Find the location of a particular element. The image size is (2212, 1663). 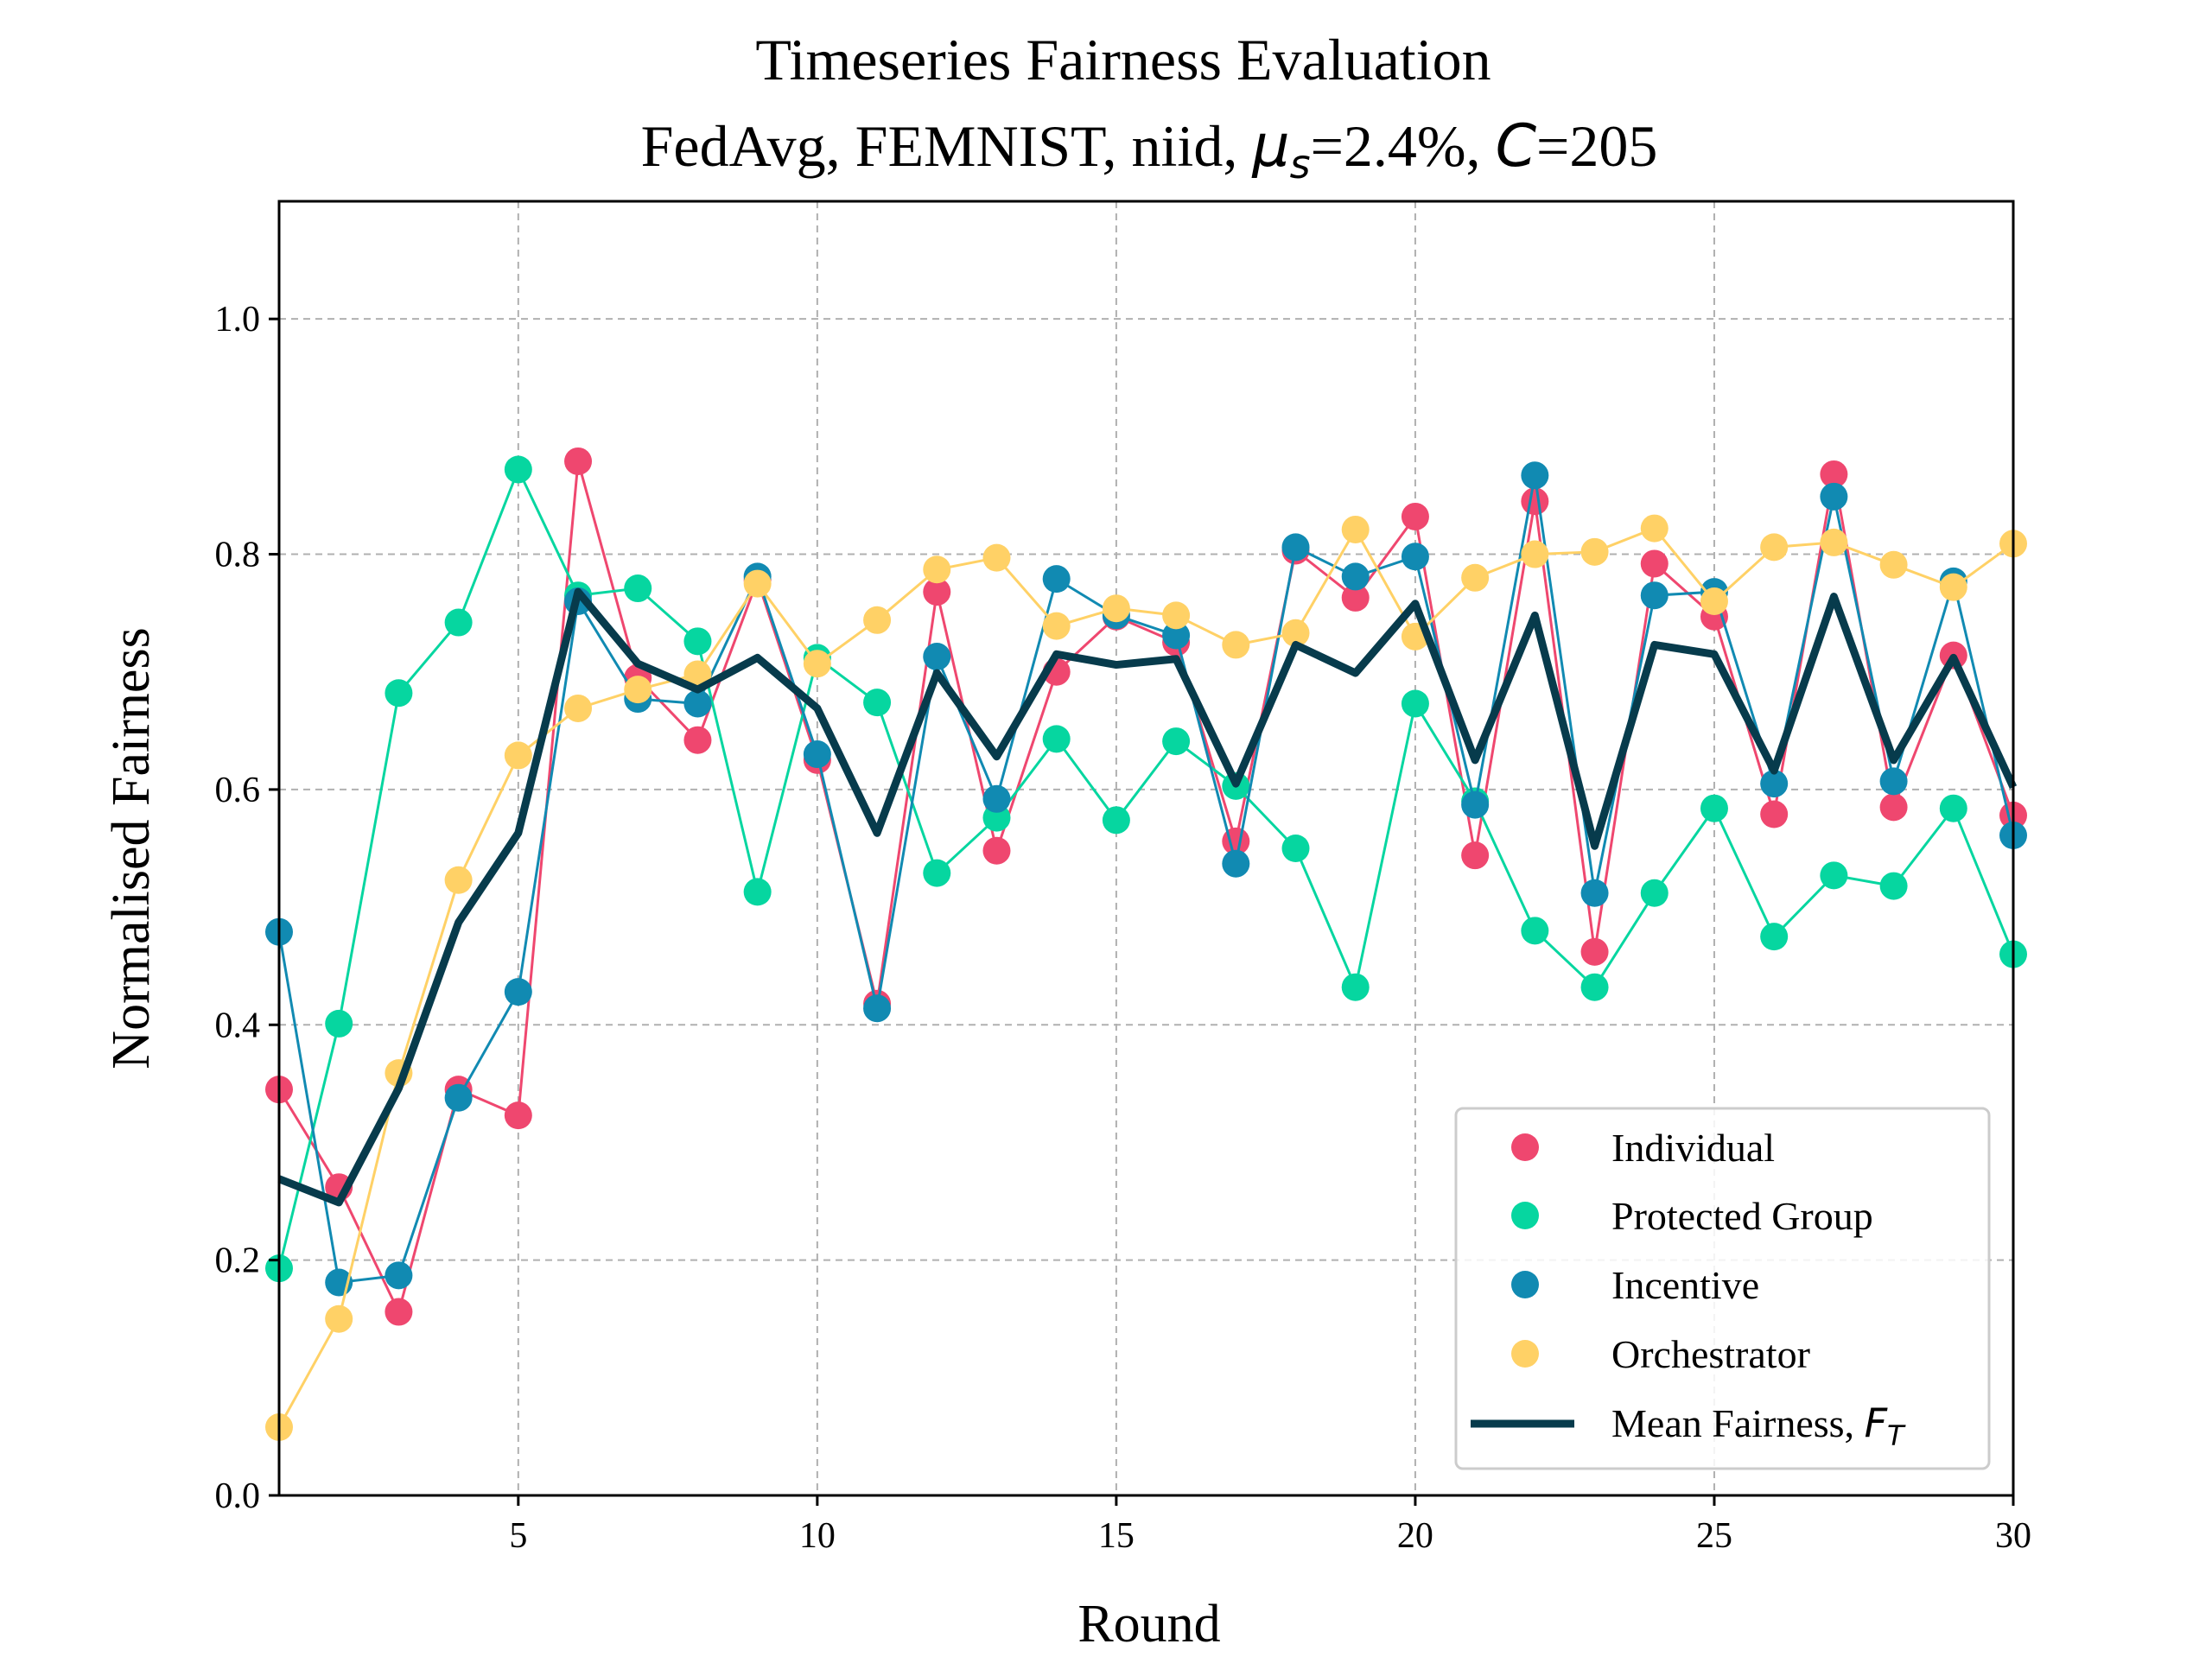

y-tick-label: 1.0 is located at coordinates (238, 320).